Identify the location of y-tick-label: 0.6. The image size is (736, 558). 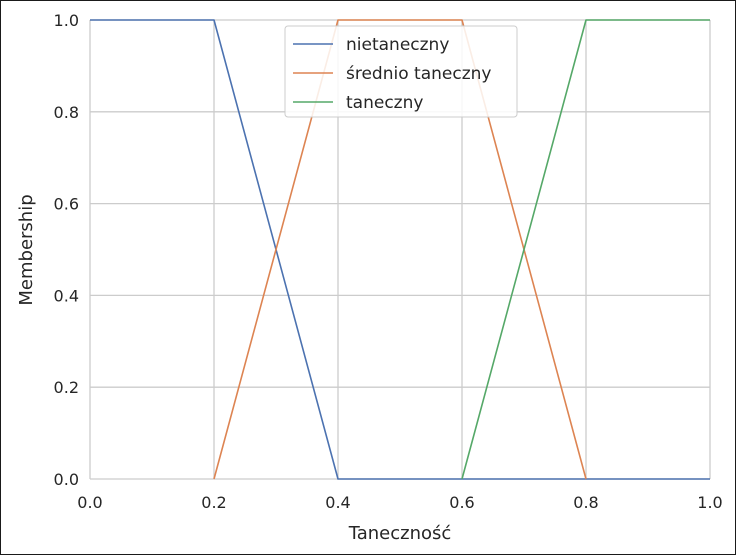
(66, 204).